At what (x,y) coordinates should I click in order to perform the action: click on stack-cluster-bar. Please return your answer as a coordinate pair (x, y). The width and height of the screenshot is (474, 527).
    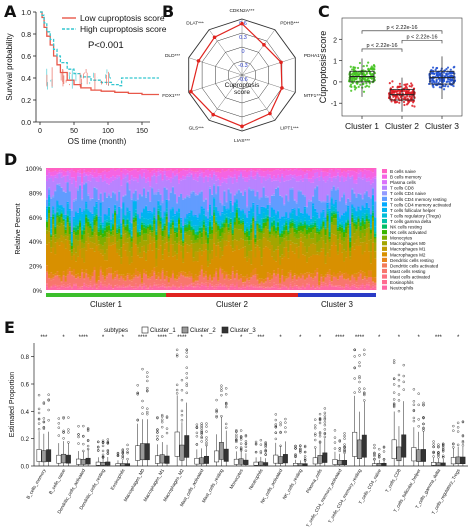
    Looking at the image, I should click on (232, 295).